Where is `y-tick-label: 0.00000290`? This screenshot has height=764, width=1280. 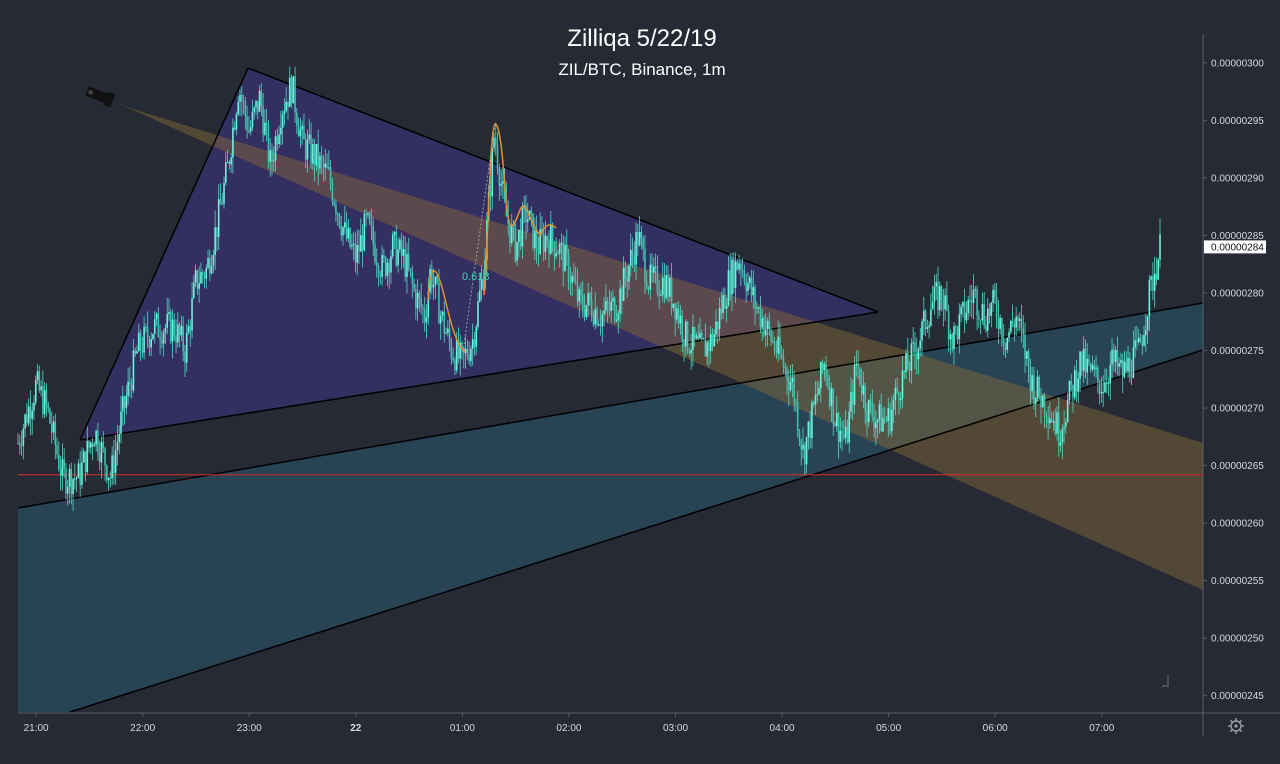 y-tick-label: 0.00000290 is located at coordinates (1237, 178).